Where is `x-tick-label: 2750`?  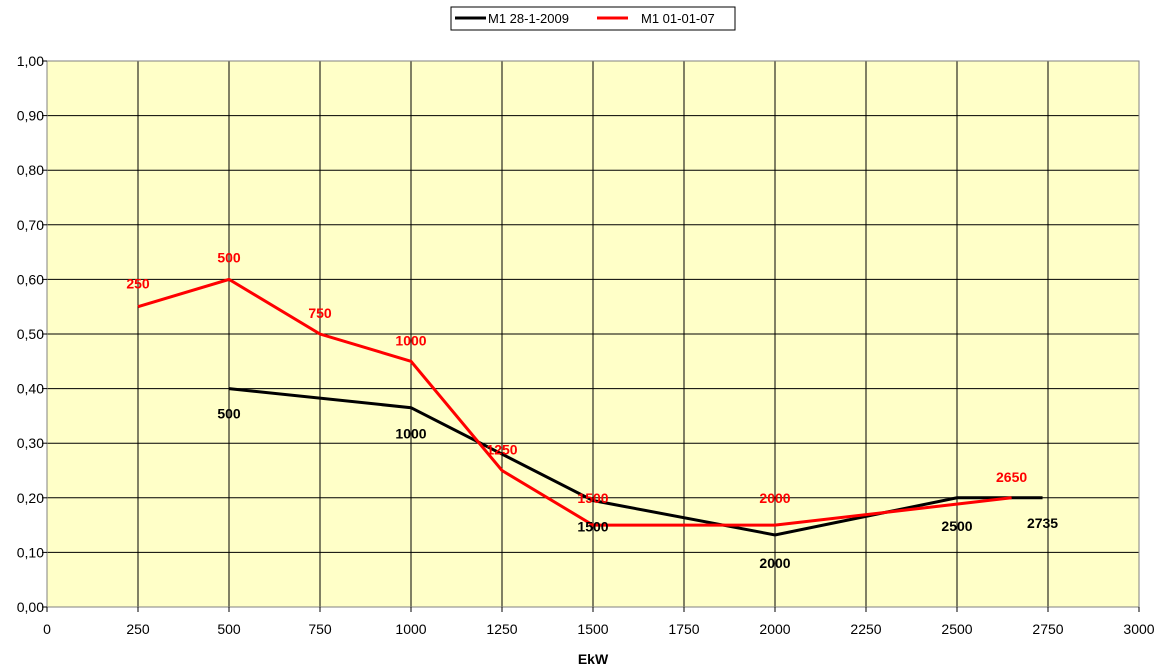
x-tick-label: 2750 is located at coordinates (1047, 629).